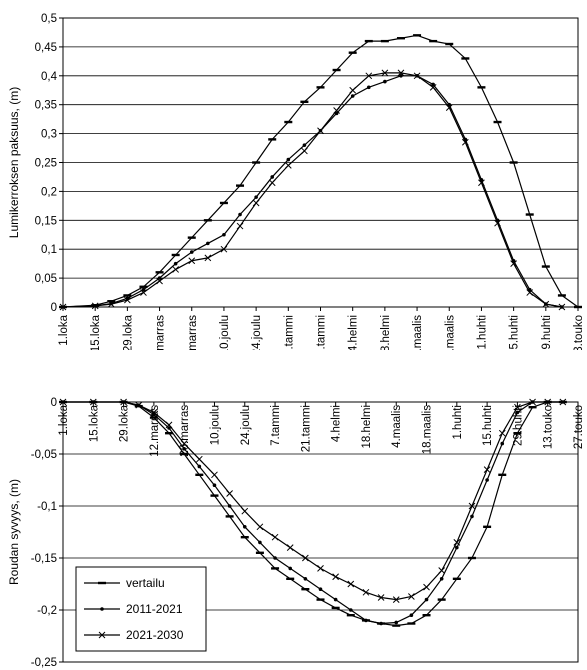 The height and width of the screenshot is (670, 587). I want to click on x-tick-label: 15.loka, so click(94, 423).